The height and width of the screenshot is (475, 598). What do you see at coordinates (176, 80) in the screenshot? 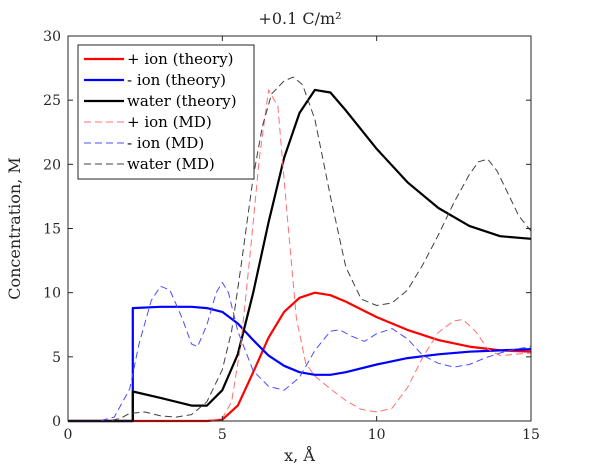
I see `legend-entry-label: - ion (theory)` at bounding box center [176, 80].